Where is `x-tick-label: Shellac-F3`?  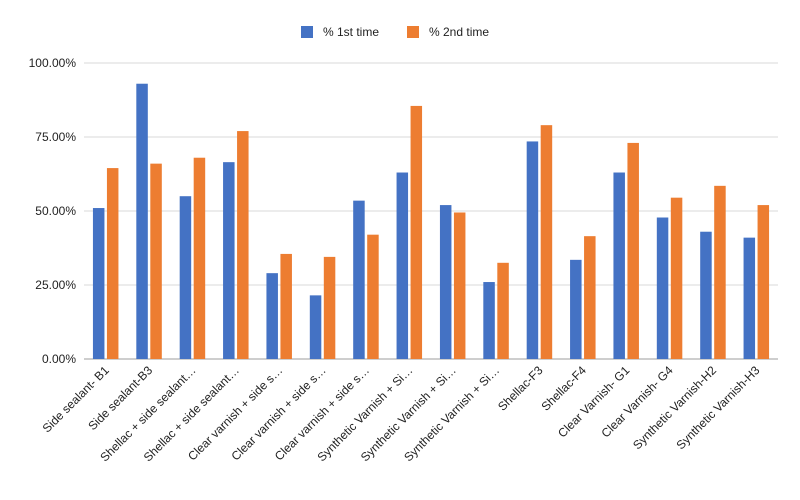
x-tick-label: Shellac-F3 is located at coordinates (520, 388).